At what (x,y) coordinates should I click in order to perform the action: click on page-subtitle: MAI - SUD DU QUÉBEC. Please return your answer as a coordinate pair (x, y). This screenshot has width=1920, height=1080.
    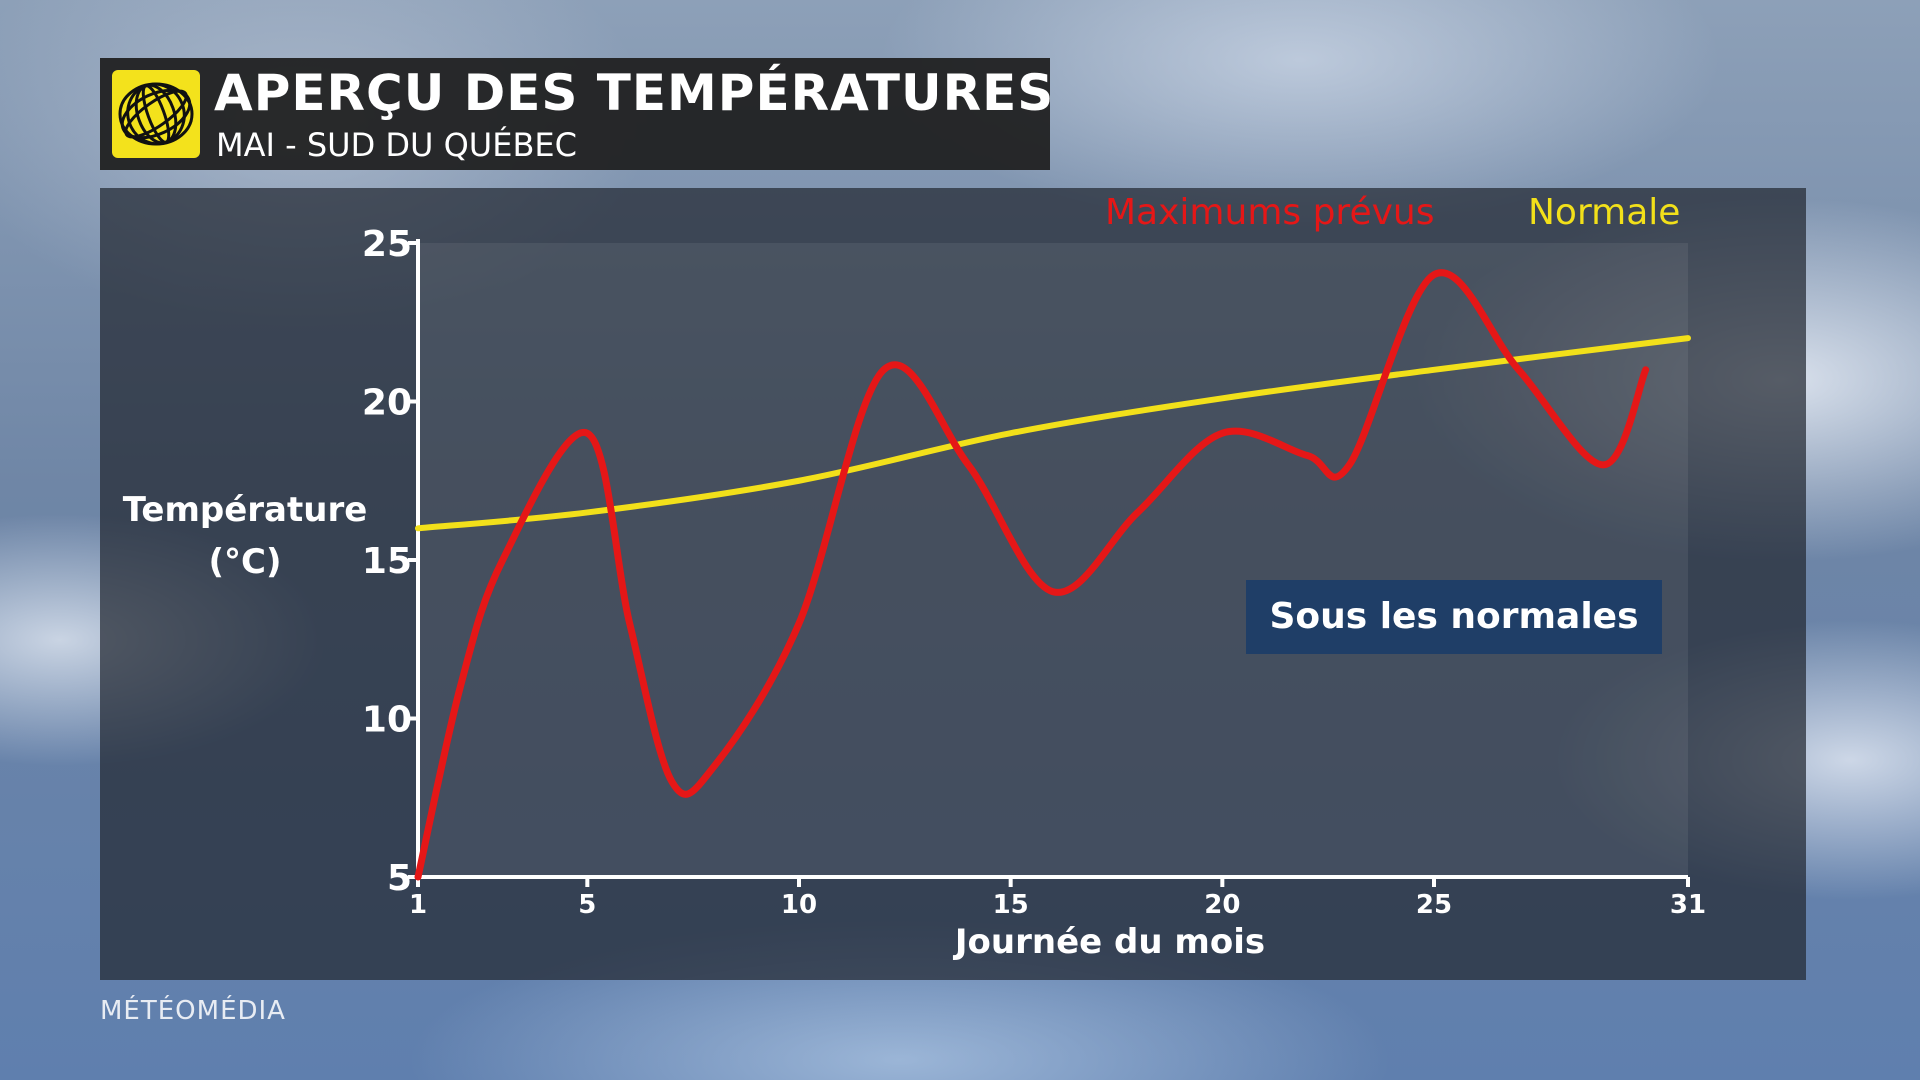
    Looking at the image, I should click on (396, 145).